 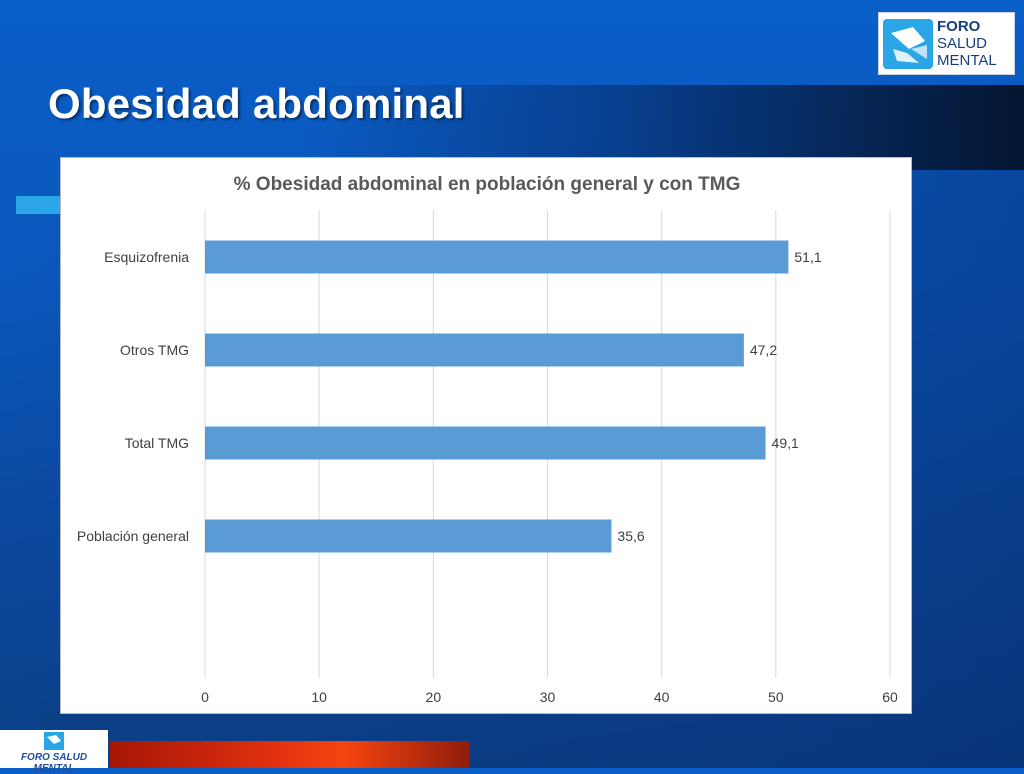 What do you see at coordinates (256, 103) in the screenshot?
I see `slide-title: Obesidad abdominal` at bounding box center [256, 103].